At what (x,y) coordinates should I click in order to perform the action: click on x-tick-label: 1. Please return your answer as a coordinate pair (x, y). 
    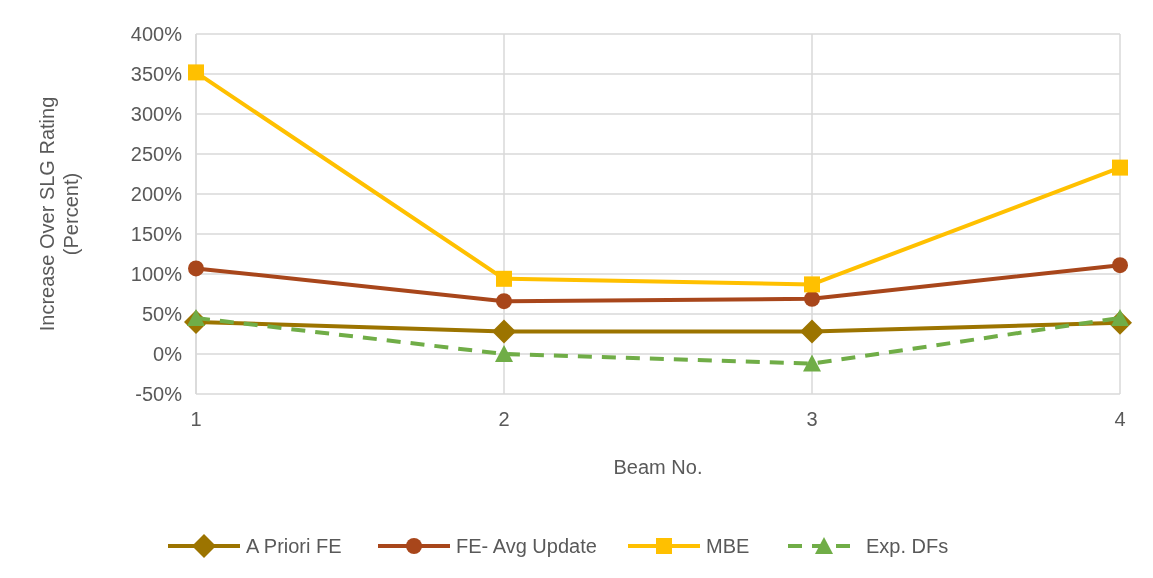
    Looking at the image, I should click on (196, 419).